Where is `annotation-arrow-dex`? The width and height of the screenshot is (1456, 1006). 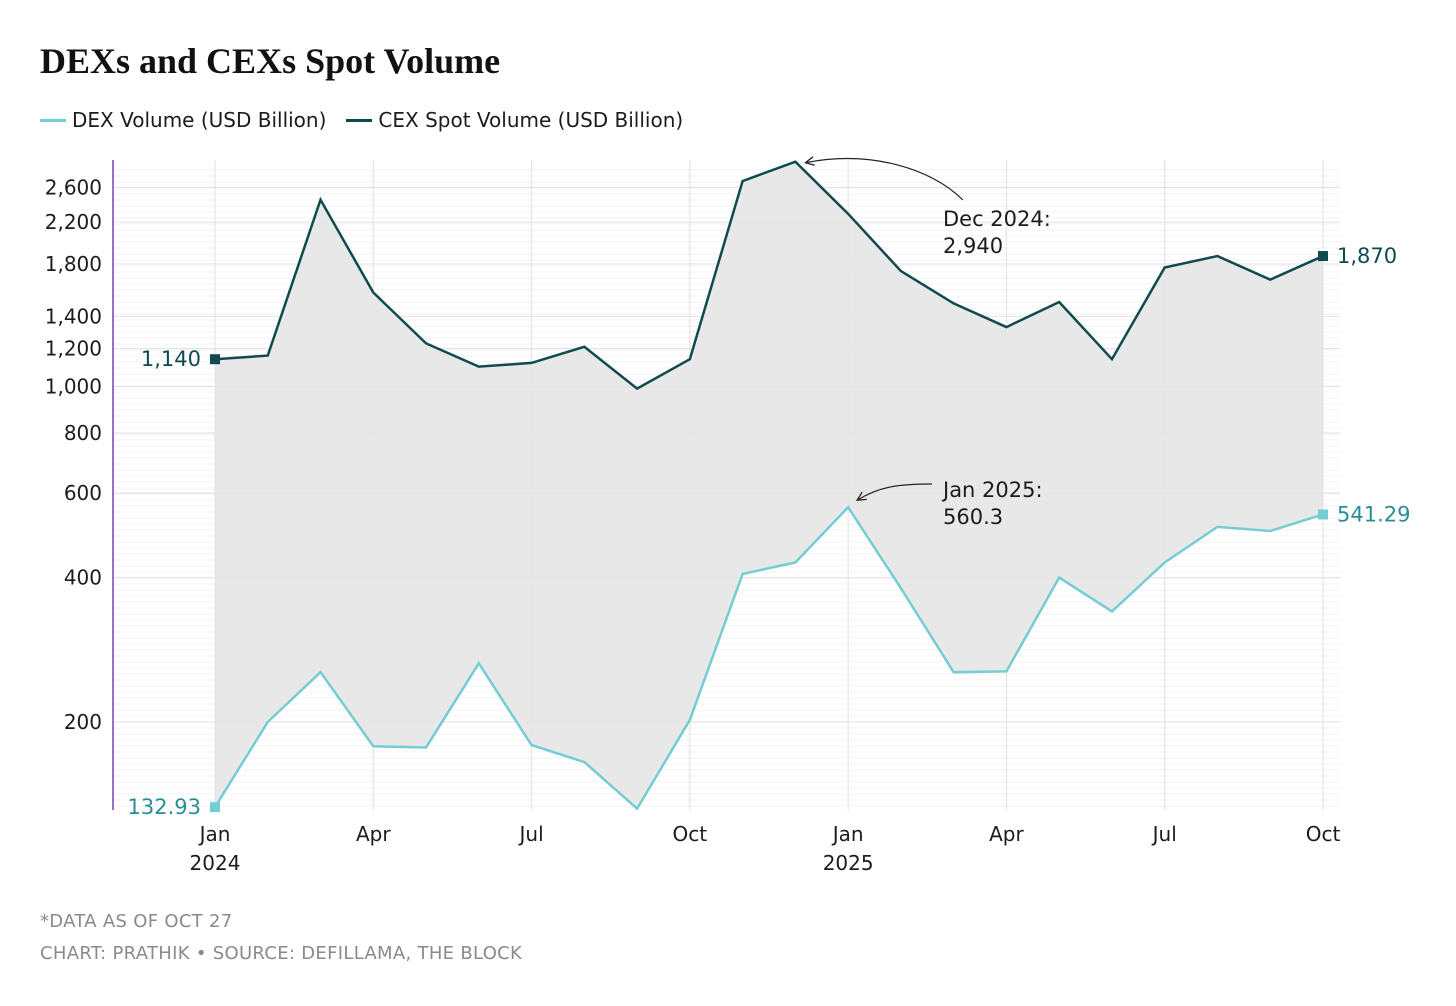 annotation-arrow-dex is located at coordinates (895, 491).